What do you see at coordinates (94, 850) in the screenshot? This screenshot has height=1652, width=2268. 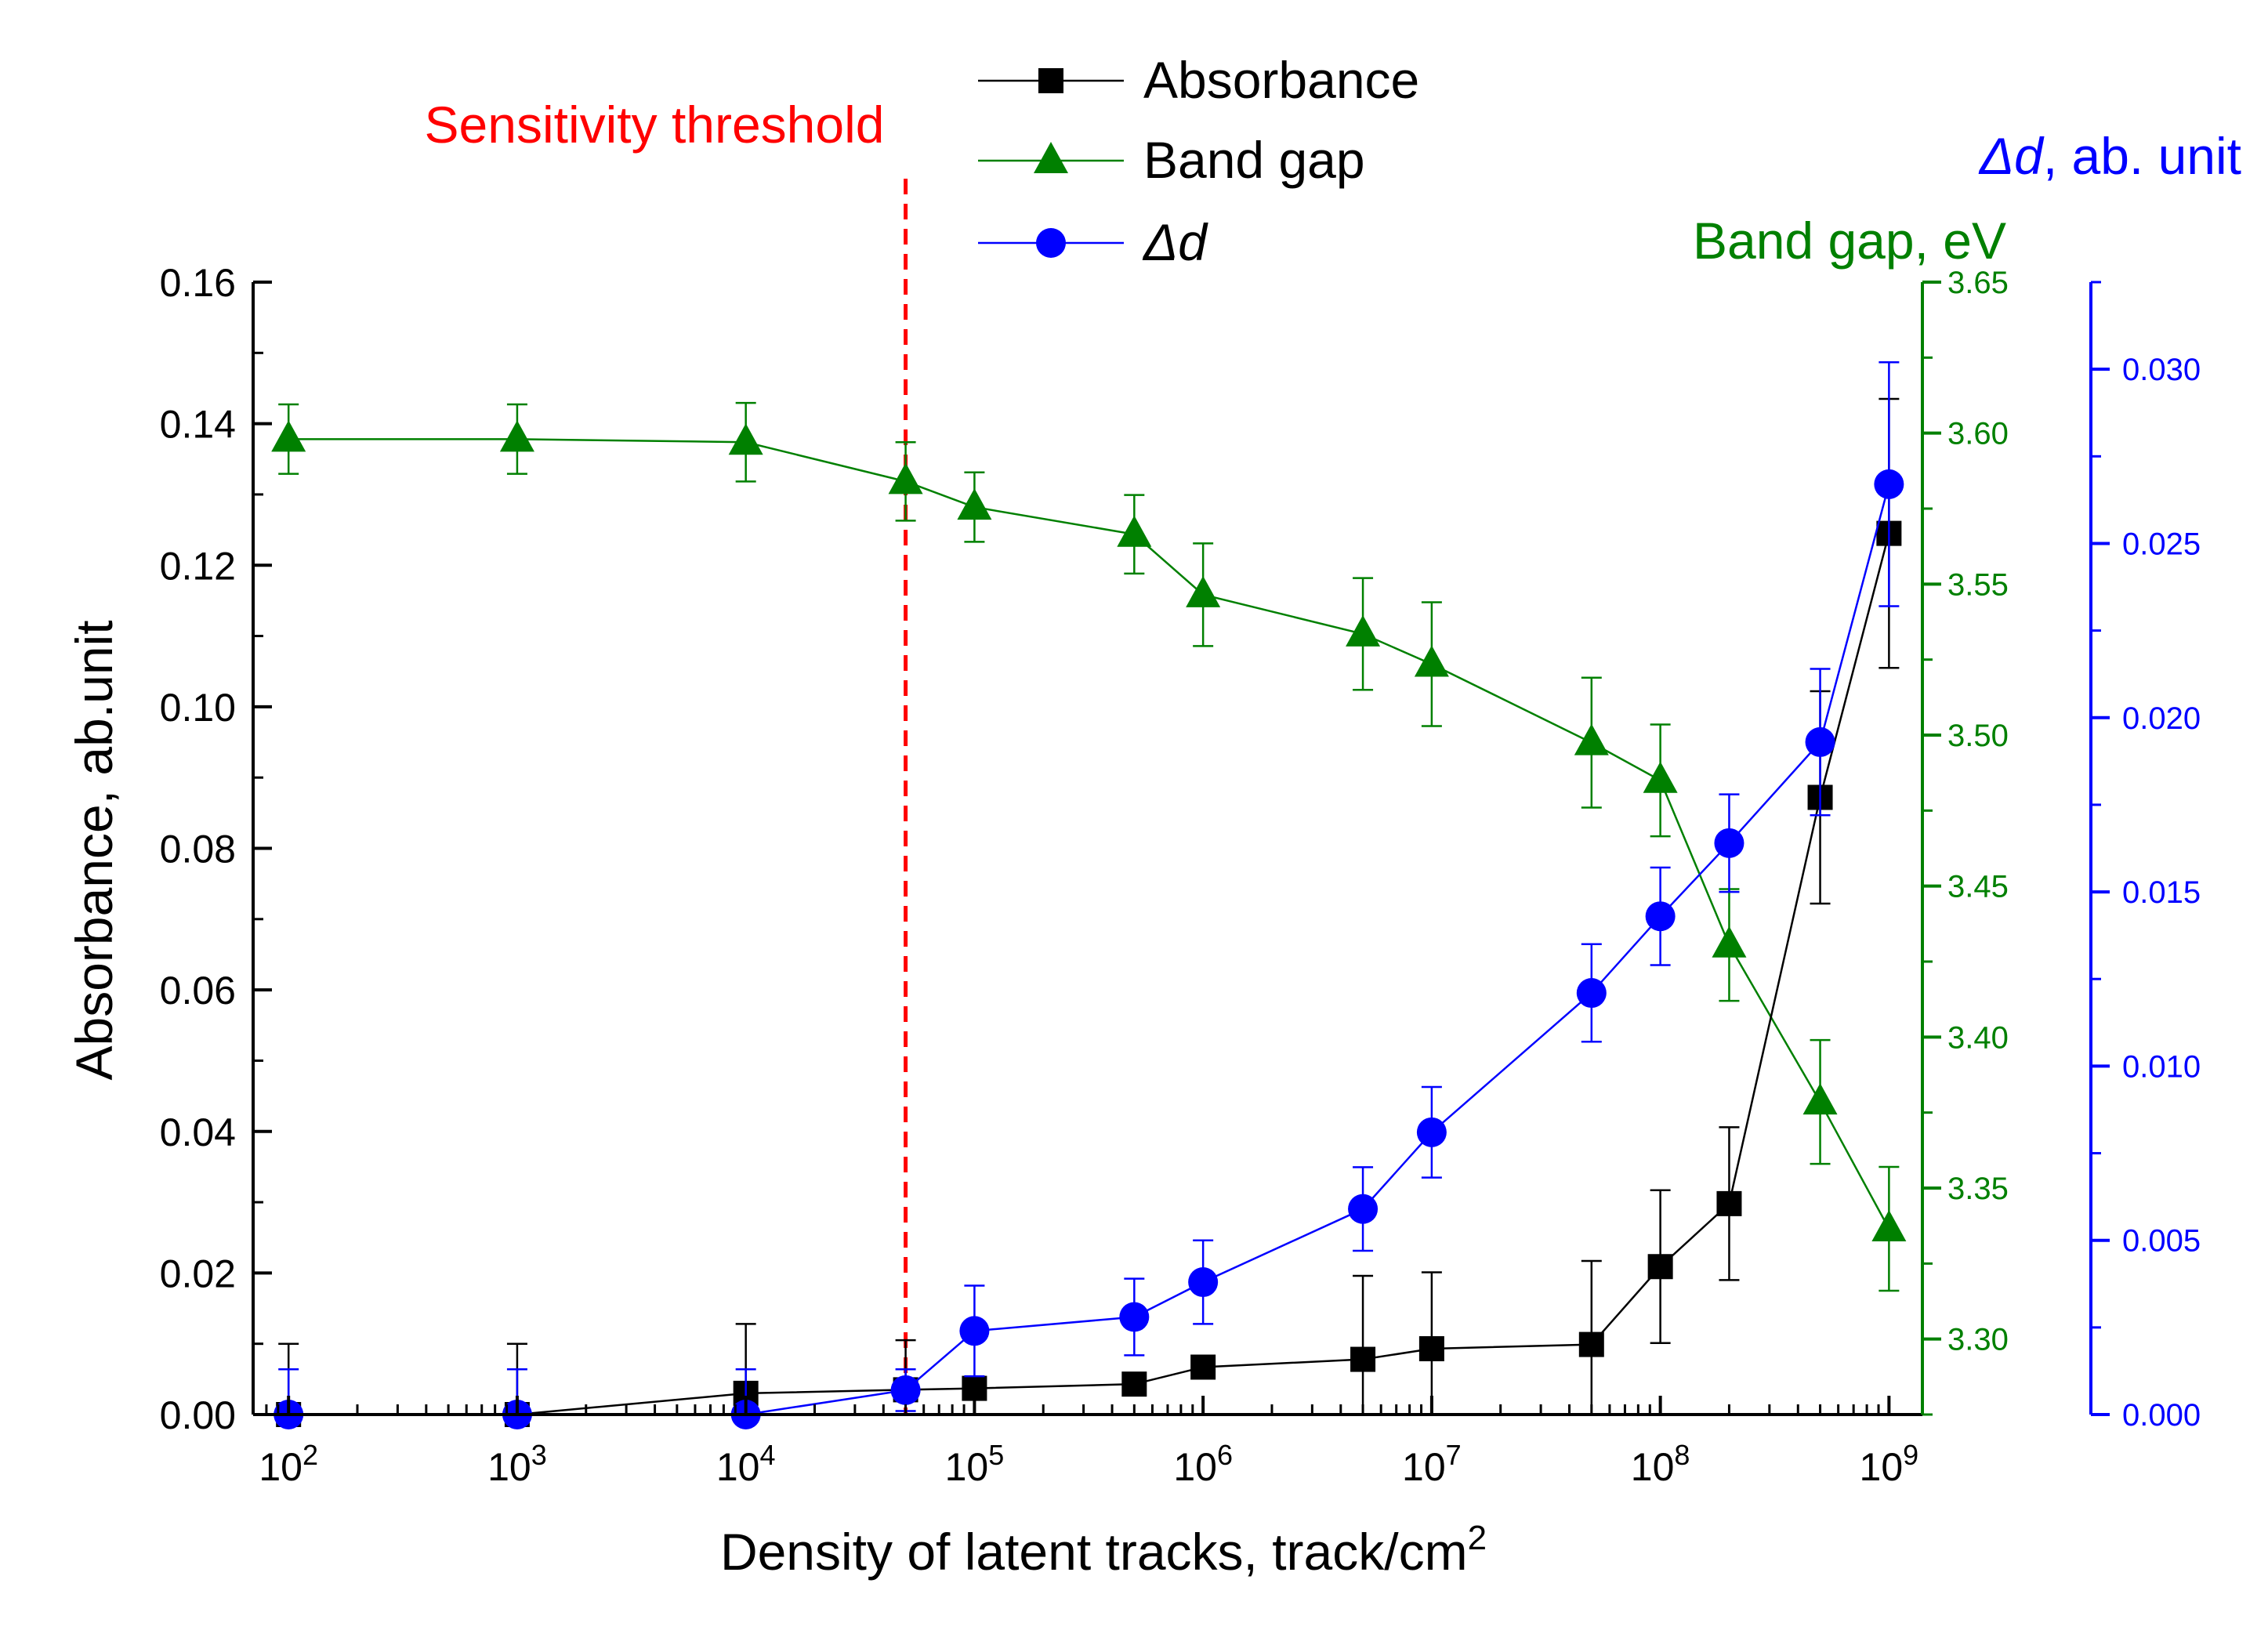 I see `left-axis-title: Absorbance, ab.unit` at bounding box center [94, 850].